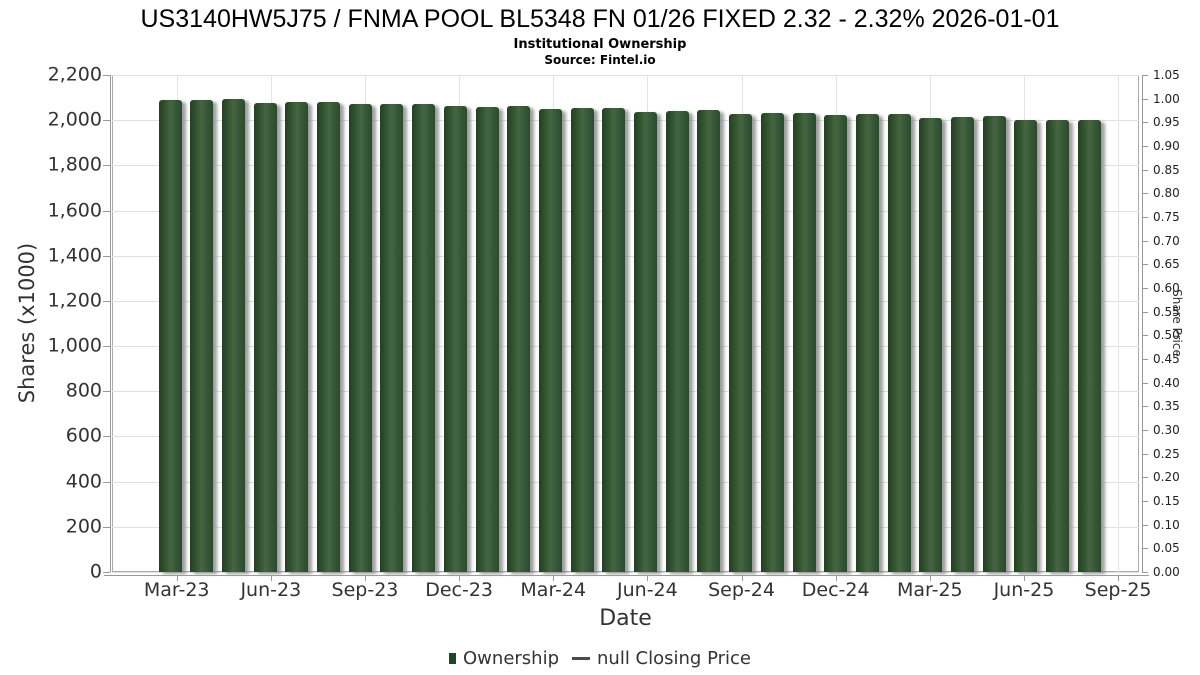 This screenshot has height=675, width=1200. What do you see at coordinates (74, 255) in the screenshot?
I see `y-axis-tick-label: 1,400` at bounding box center [74, 255].